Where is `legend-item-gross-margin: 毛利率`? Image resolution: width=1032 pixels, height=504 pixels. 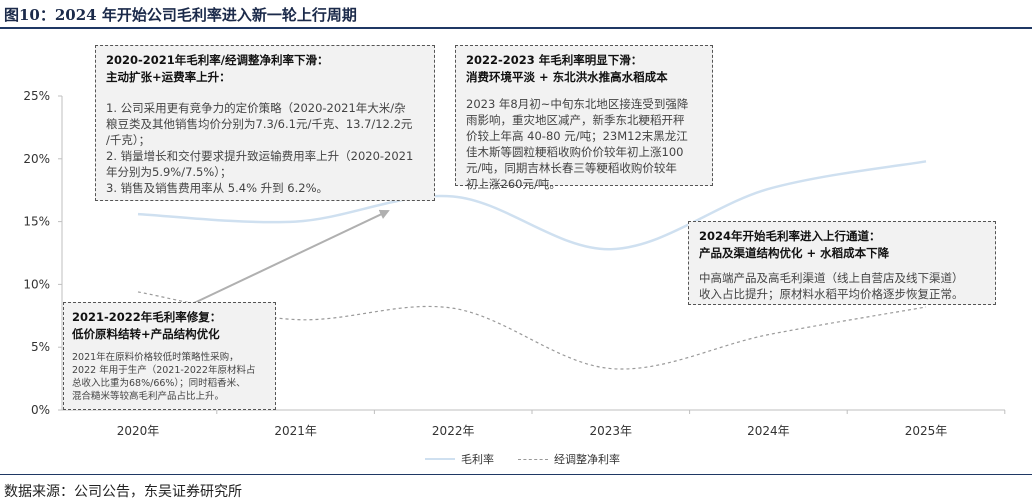 legend-item-gross-margin: 毛利率 is located at coordinates (459, 459).